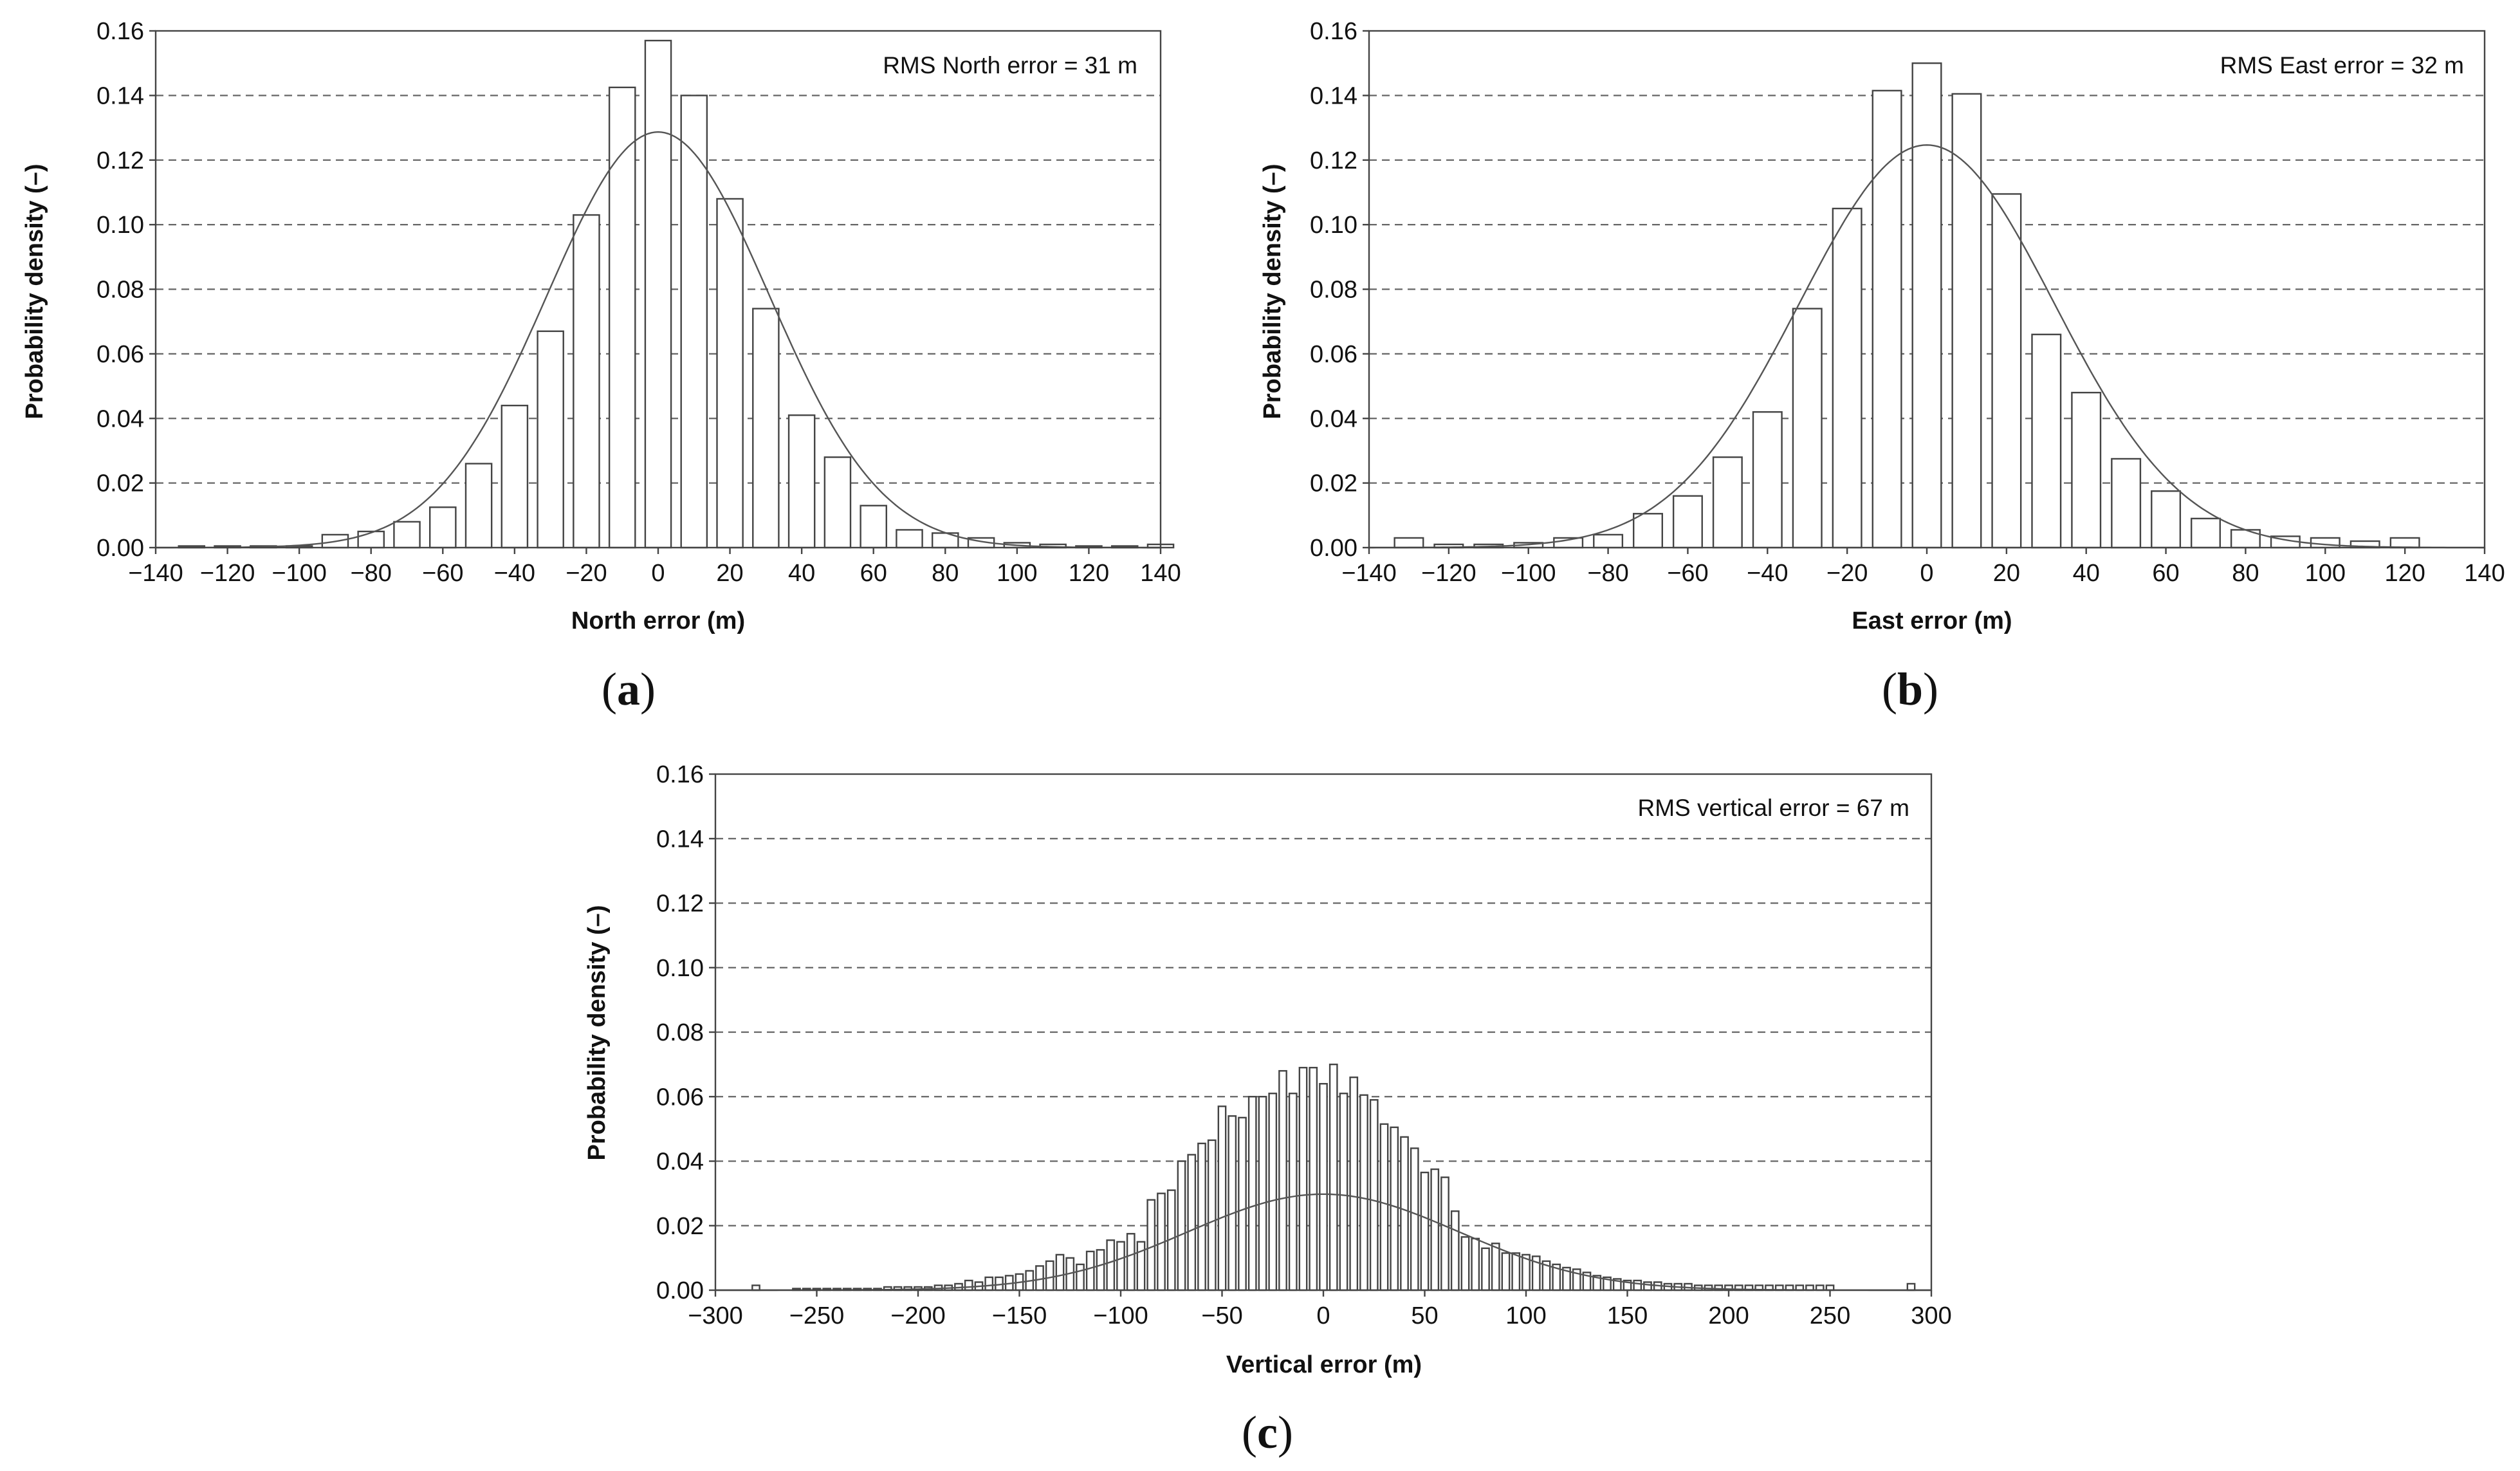 The image size is (2520, 1471). Describe the element at coordinates (514, 573) in the screenshot. I see `panel-a-xtick-label-5: −40` at that location.